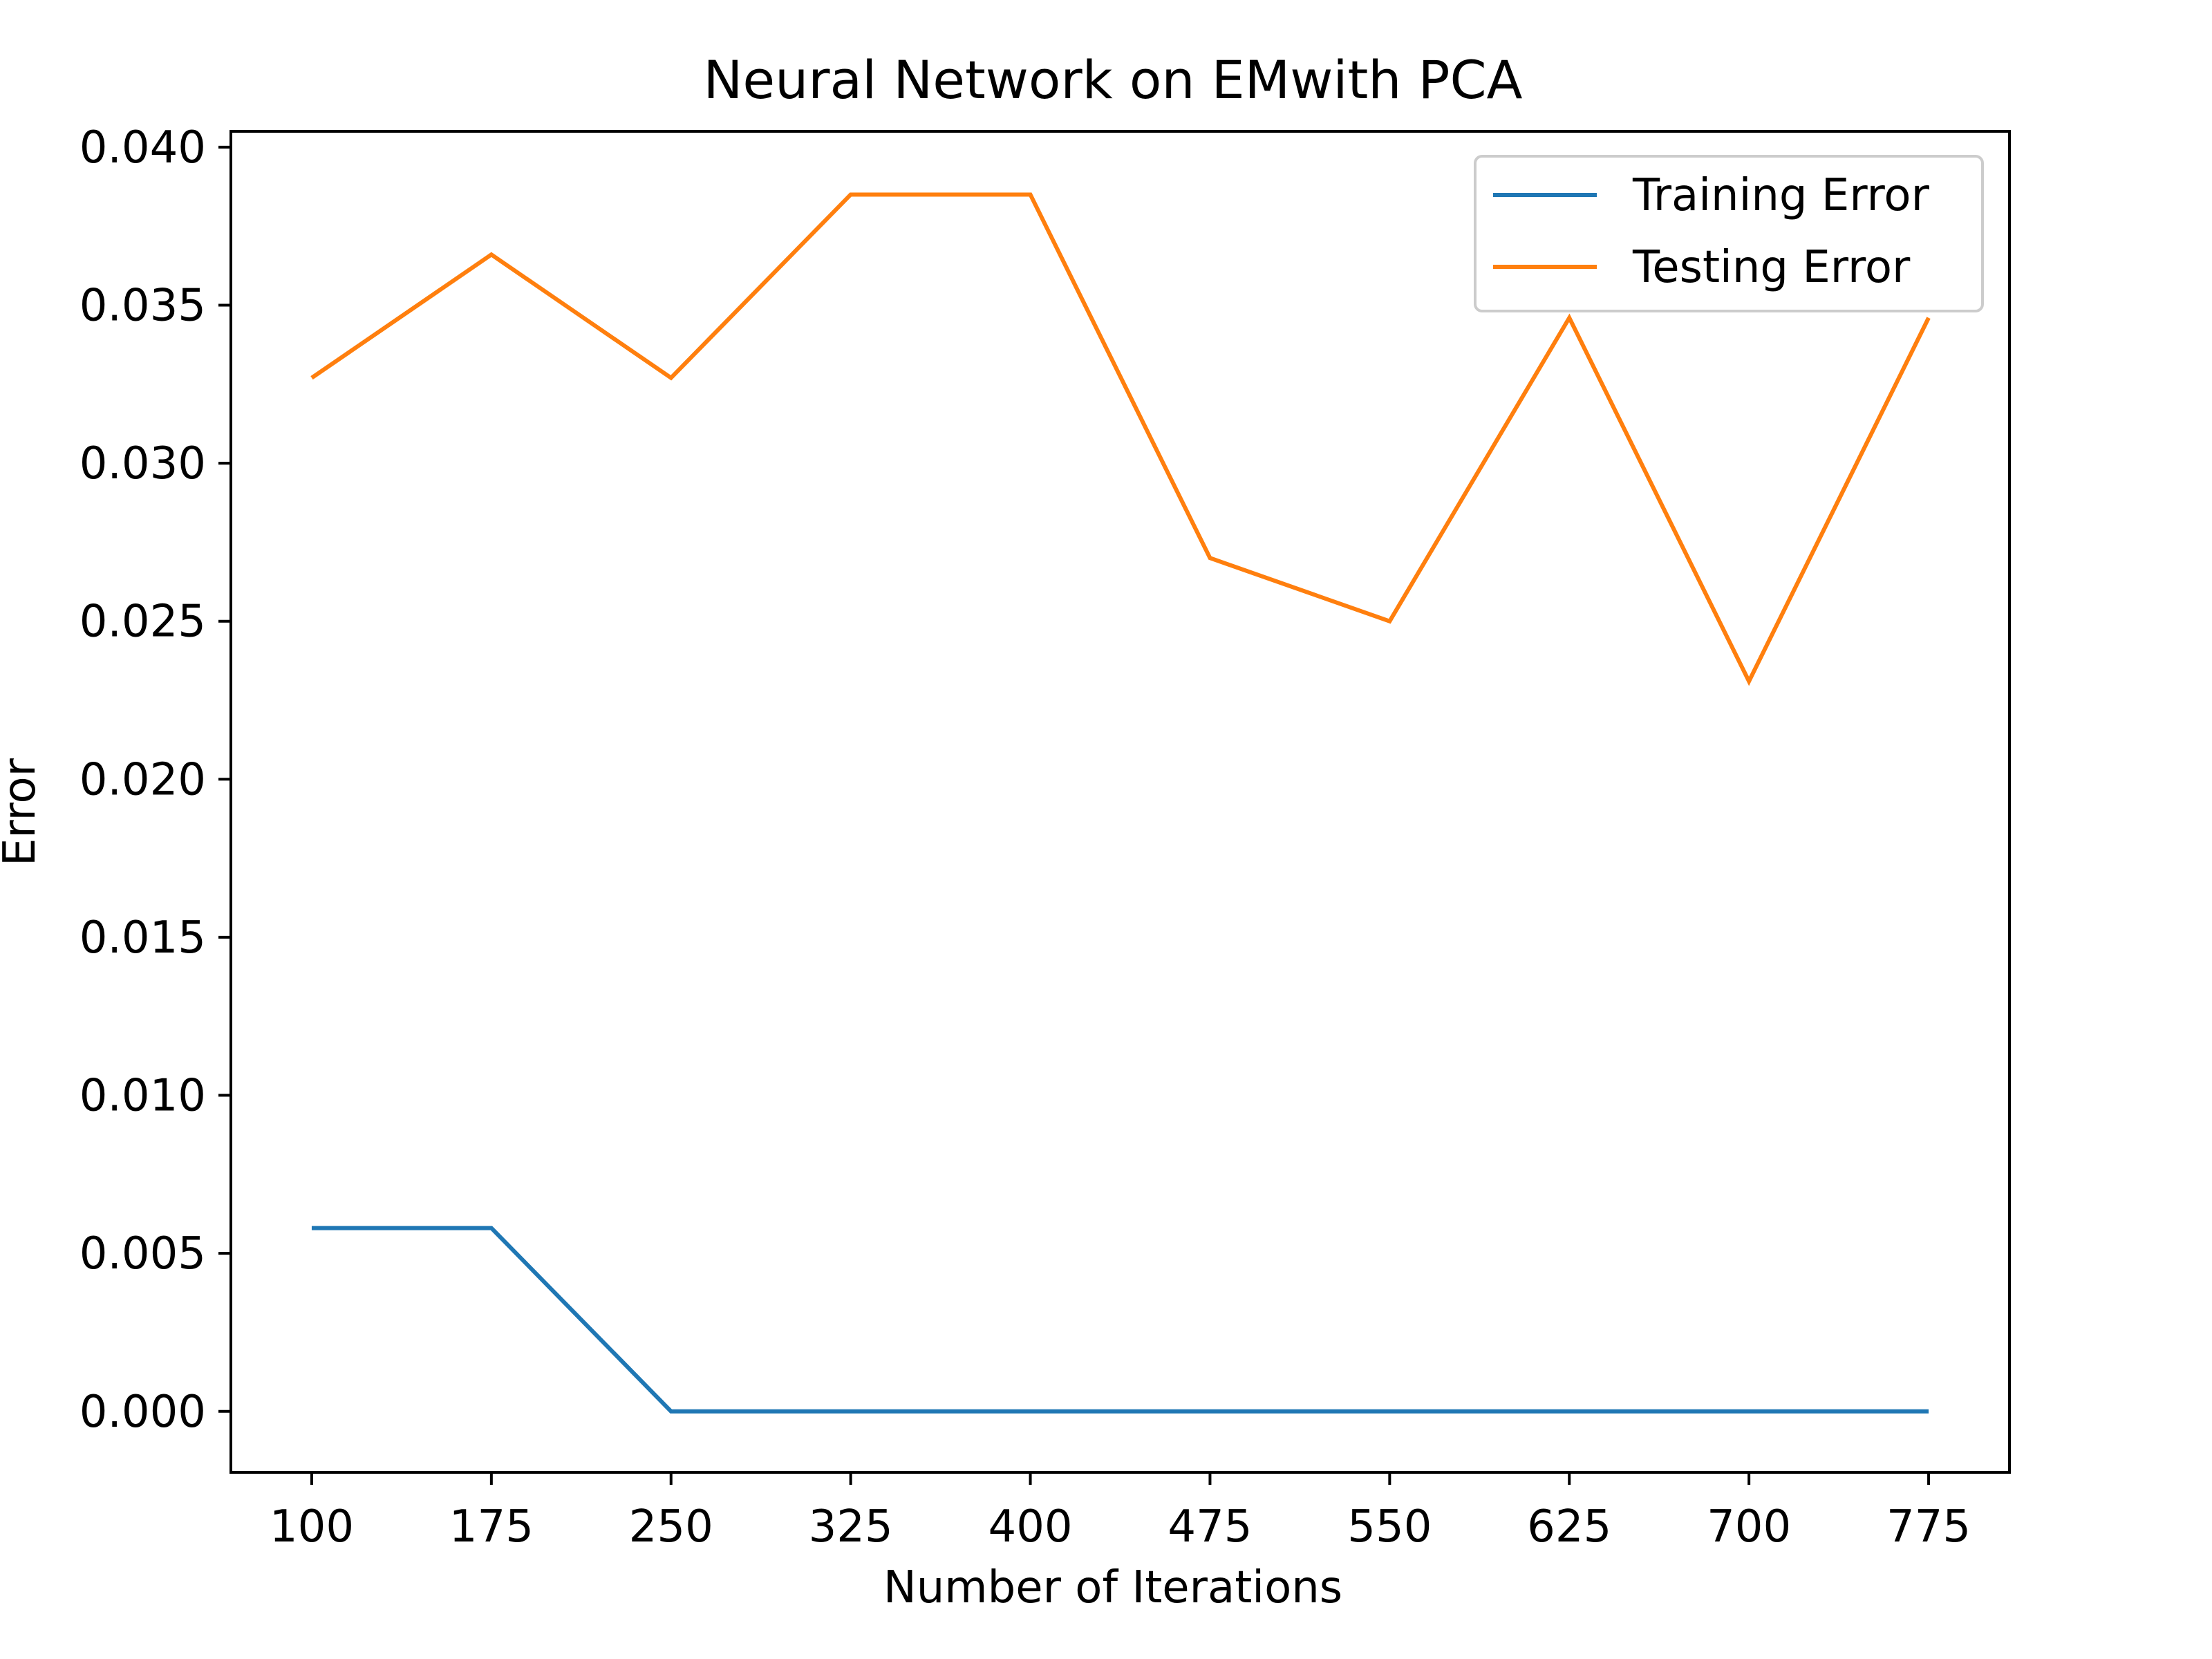 The height and width of the screenshot is (1659, 2212). Describe the element at coordinates (1781, 195) in the screenshot. I see `legend-label-training-error: Training Error` at that location.